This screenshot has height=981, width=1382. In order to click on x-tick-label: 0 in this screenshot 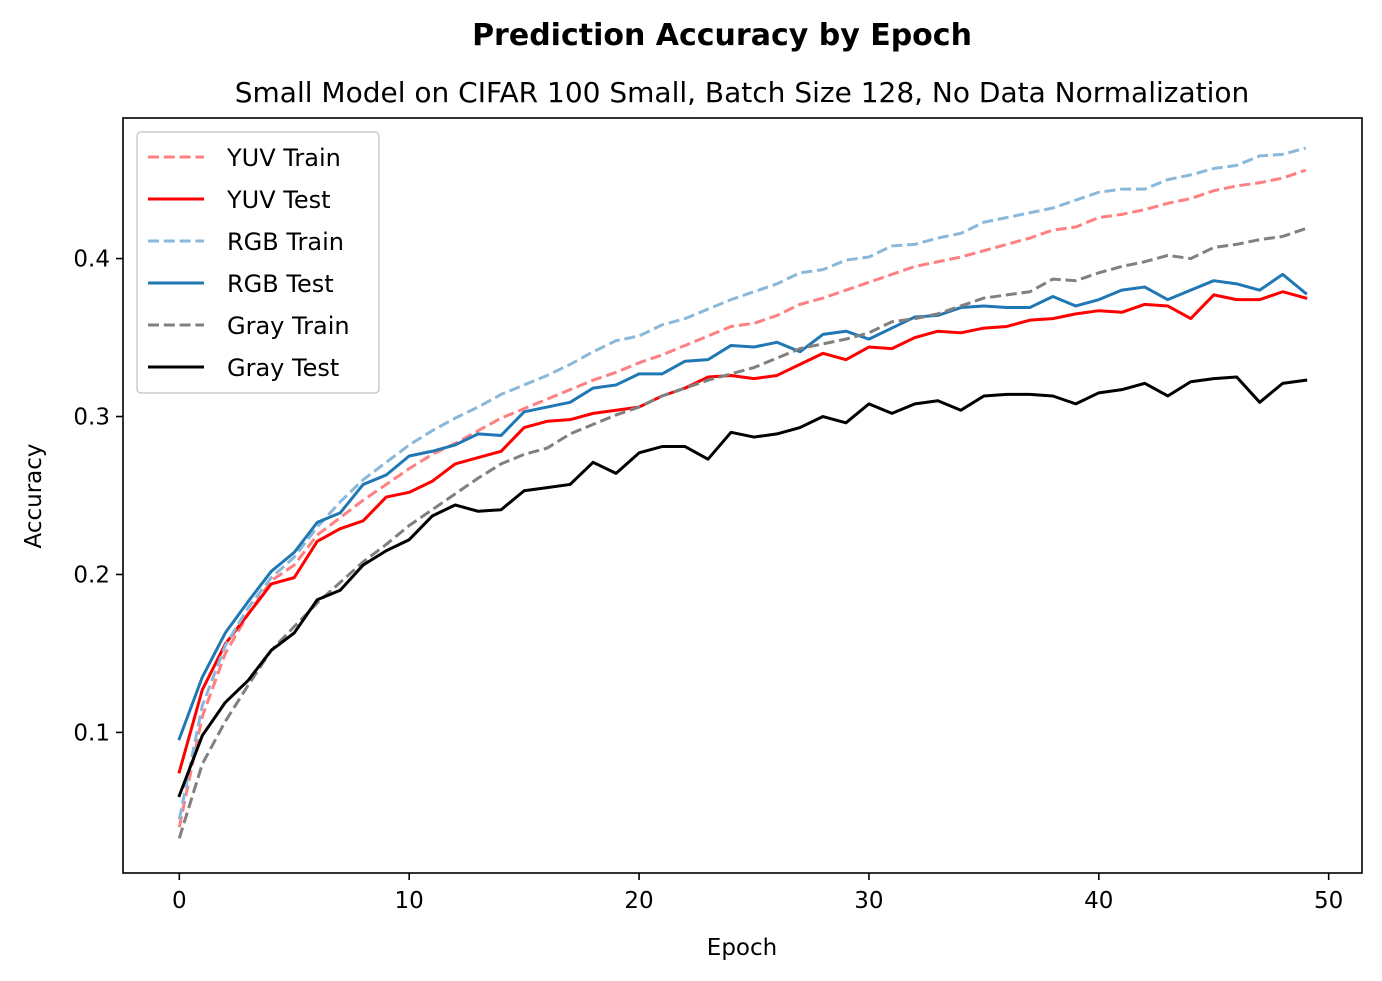, I will do `click(179, 901)`.